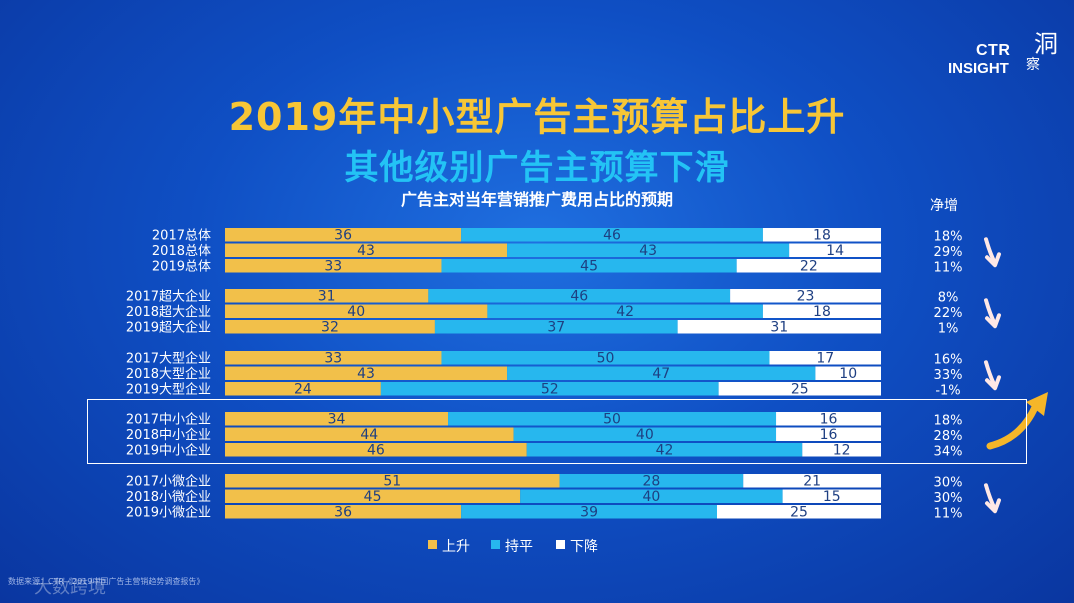 The image size is (1074, 603). I want to click on bar-value-label: 31, so click(327, 297).